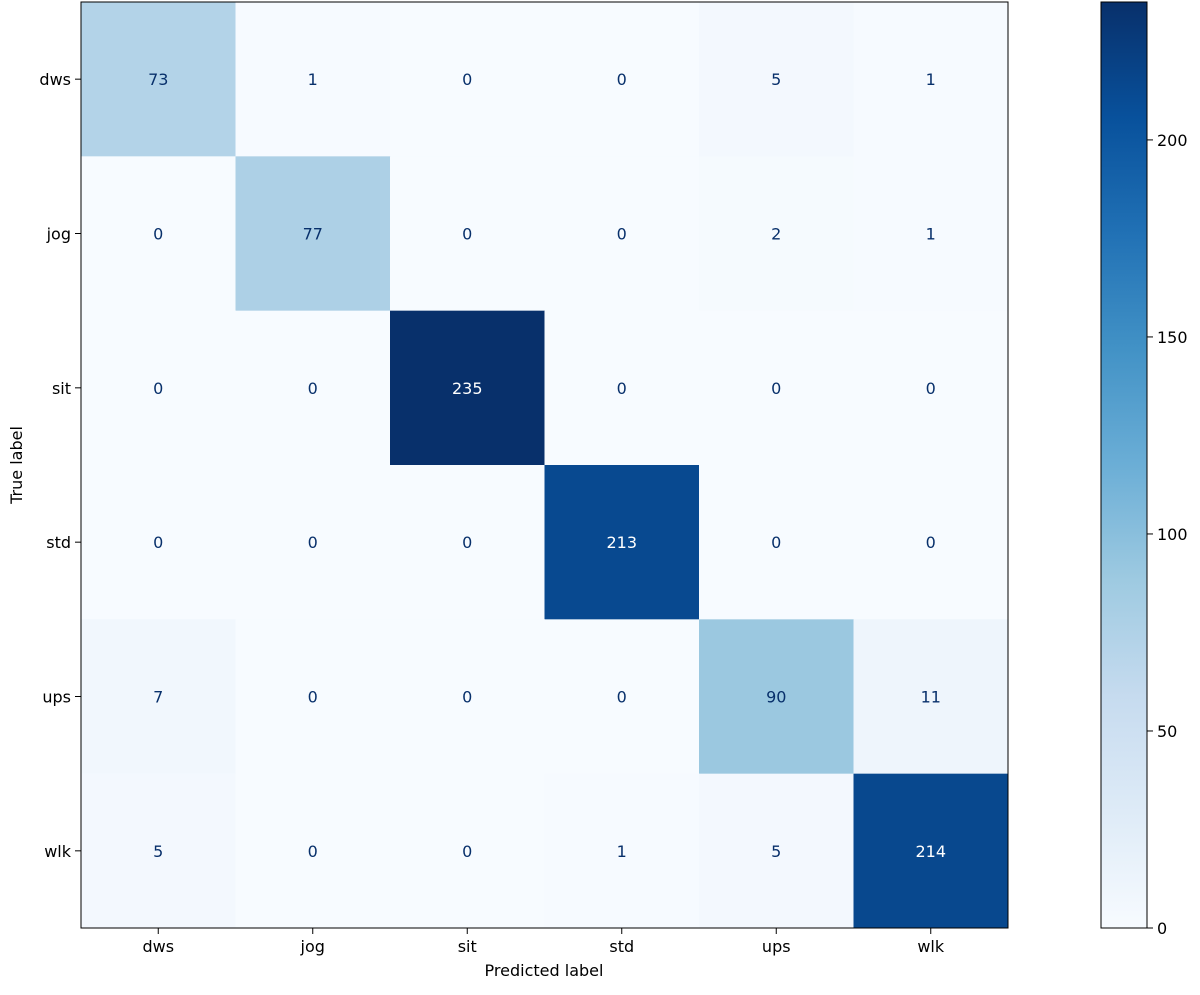 The width and height of the screenshot is (1200, 995). Describe the element at coordinates (55, 79) in the screenshot. I see `y-tick-label: dws` at that location.